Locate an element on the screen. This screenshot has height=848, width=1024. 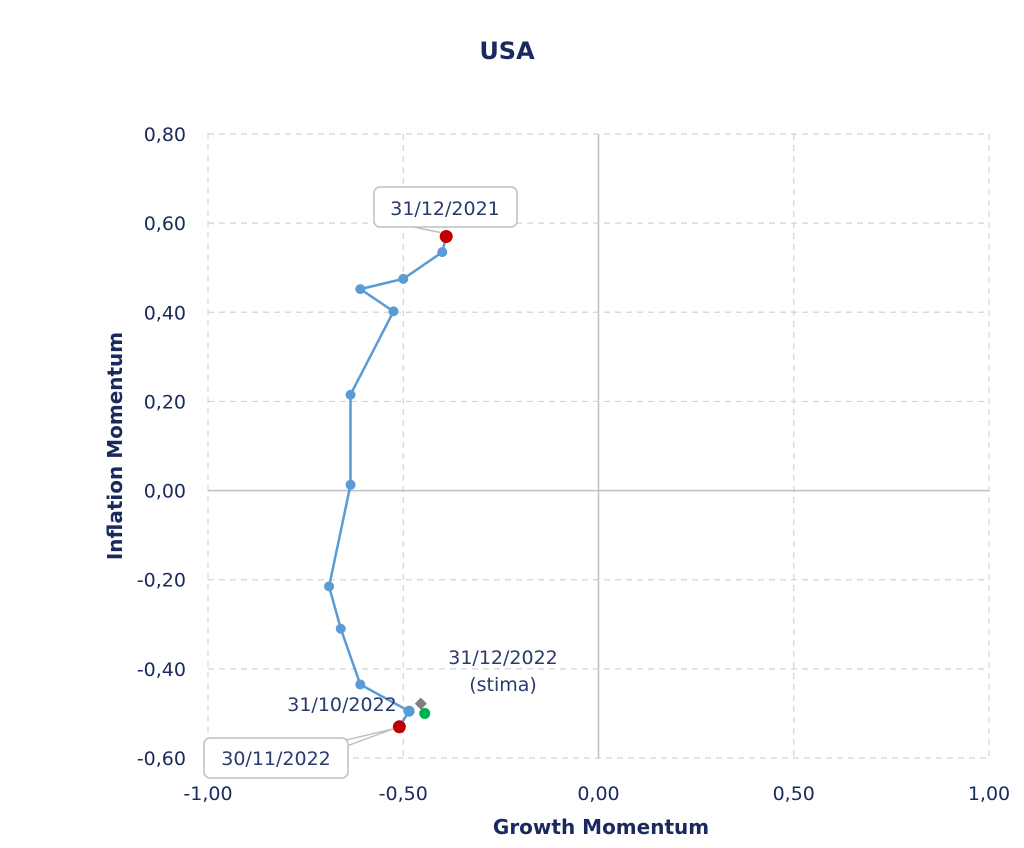
x-tick-label: 1,00 is located at coordinates (989, 794).